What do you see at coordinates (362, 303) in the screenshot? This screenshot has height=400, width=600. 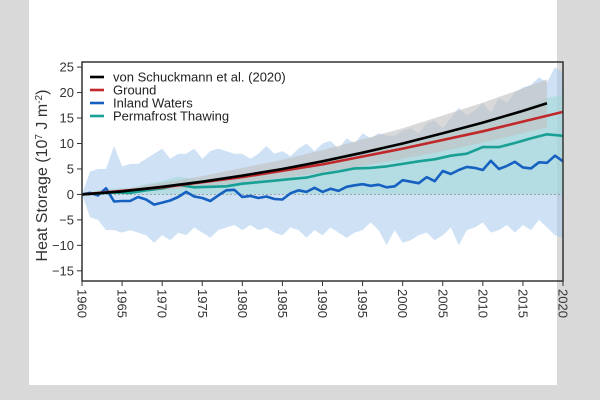 I see `x-tick-label: 1995` at bounding box center [362, 303].